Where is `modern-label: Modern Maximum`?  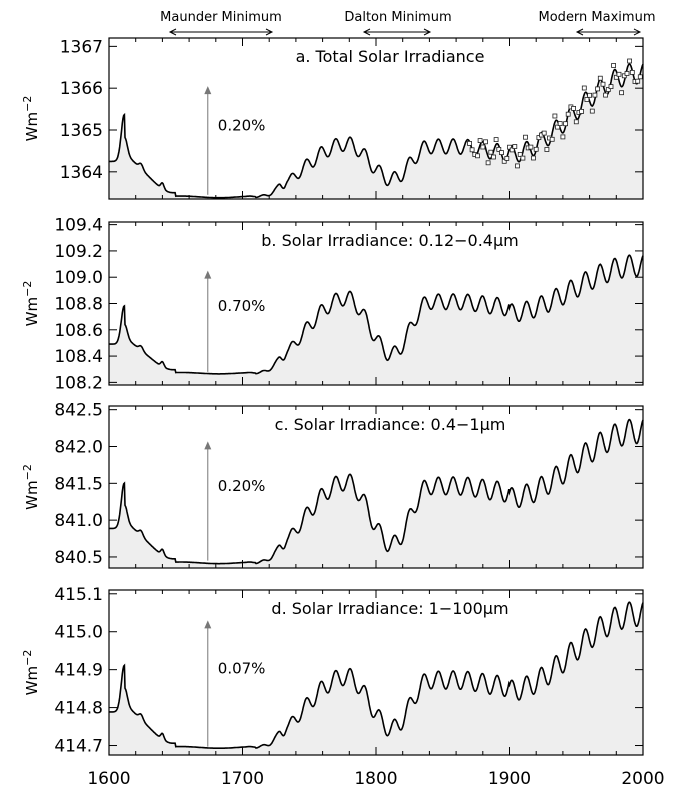 modern-label: Modern Maximum is located at coordinates (597, 17).